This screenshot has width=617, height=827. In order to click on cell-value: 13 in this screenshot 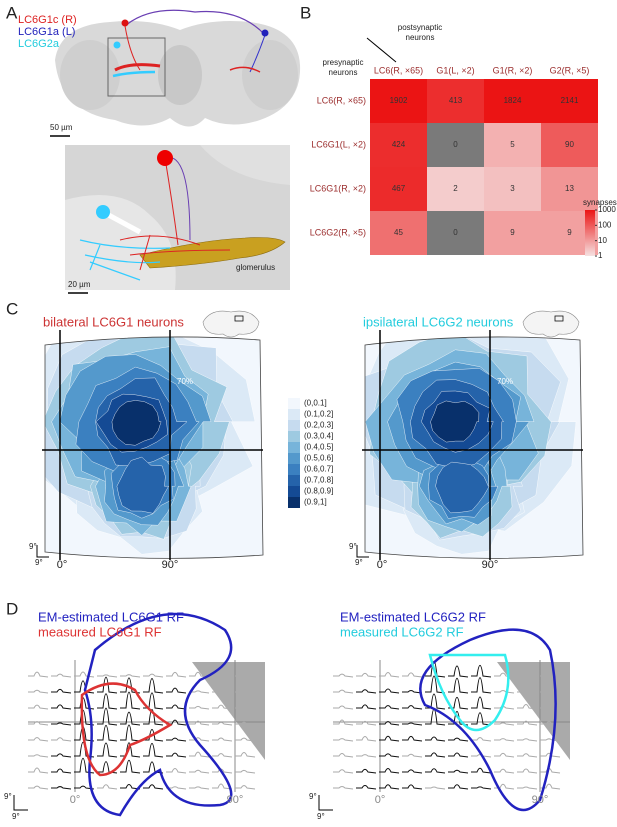, I will do `click(569, 188)`.